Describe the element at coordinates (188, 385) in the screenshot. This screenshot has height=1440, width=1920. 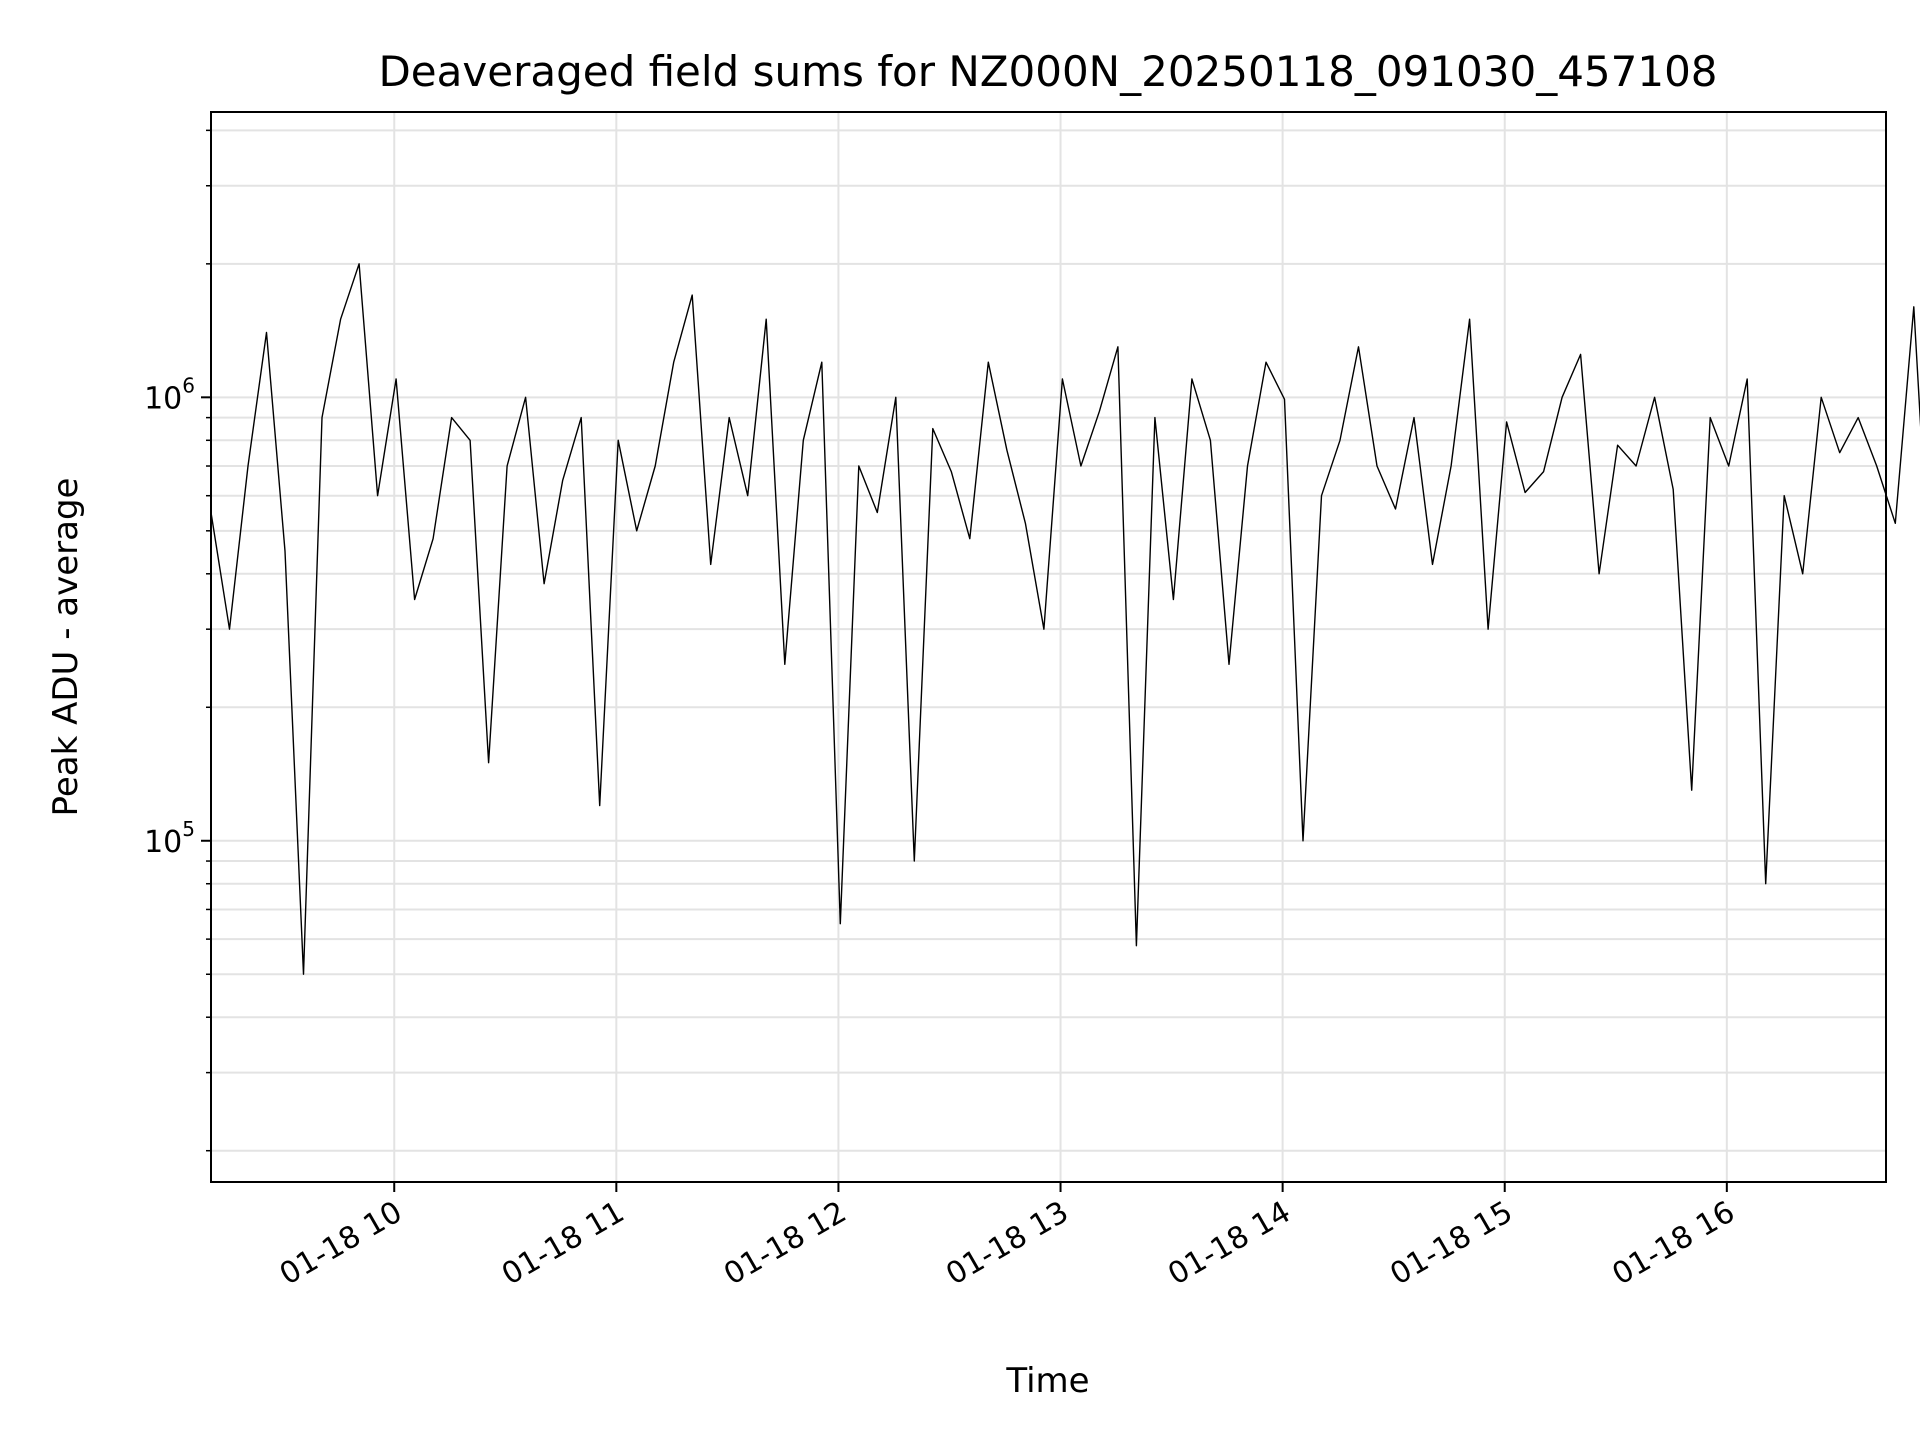
I see `y-tick-exponent: 6` at that location.